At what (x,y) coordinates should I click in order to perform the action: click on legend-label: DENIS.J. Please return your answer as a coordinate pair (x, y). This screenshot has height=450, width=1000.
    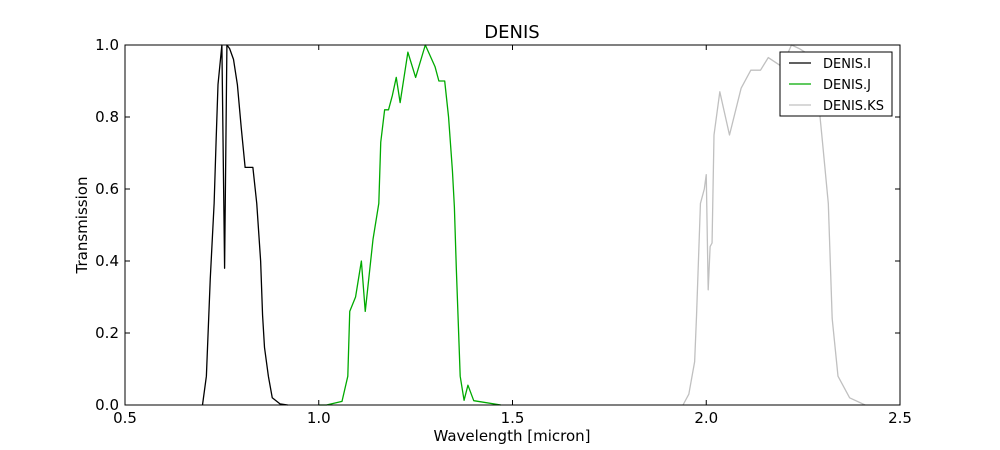
    Looking at the image, I should click on (847, 85).